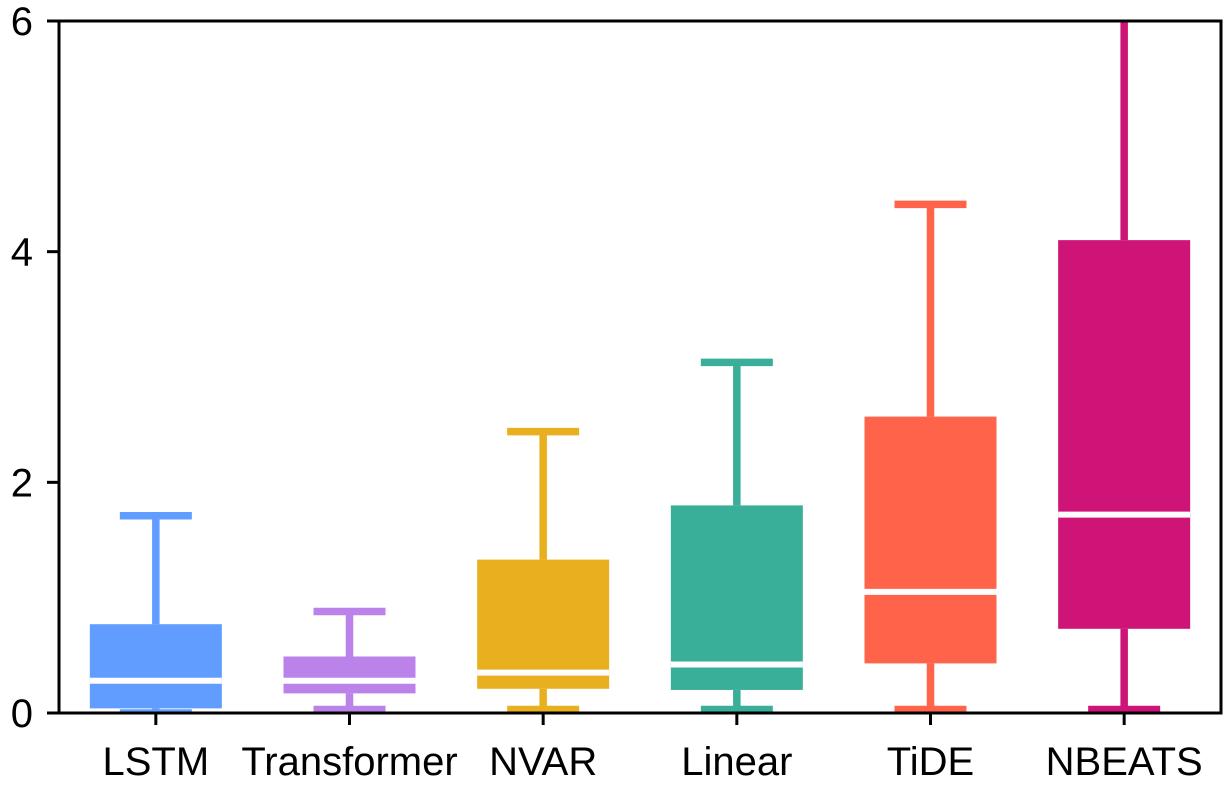  What do you see at coordinates (930, 540) in the screenshot?
I see `box-tide` at bounding box center [930, 540].